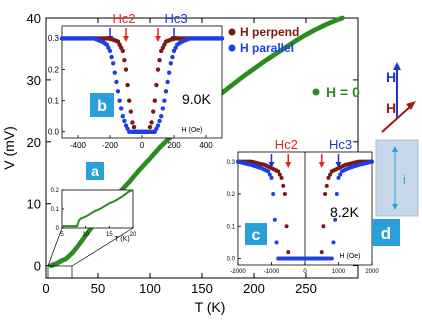 The image size is (422, 324). I want to click on inset-c-ticks: -2000 -1000 0 1000 2000 0.0 0.1 0.2 0.3, so click(303, 213).